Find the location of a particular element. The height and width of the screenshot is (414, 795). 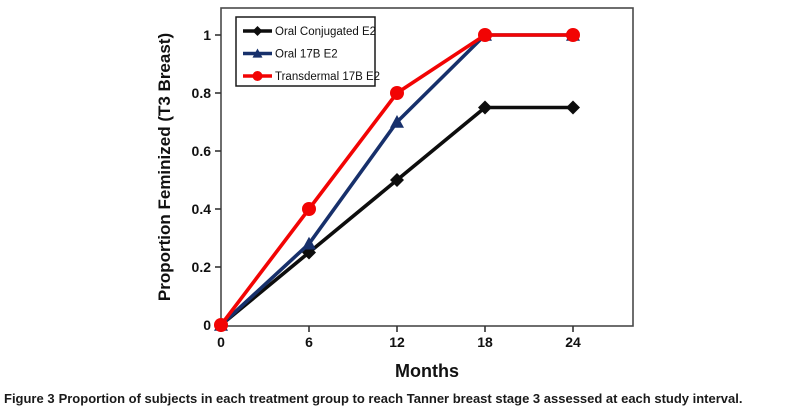

legend-label: Transdermal 17B E2 is located at coordinates (327, 77).